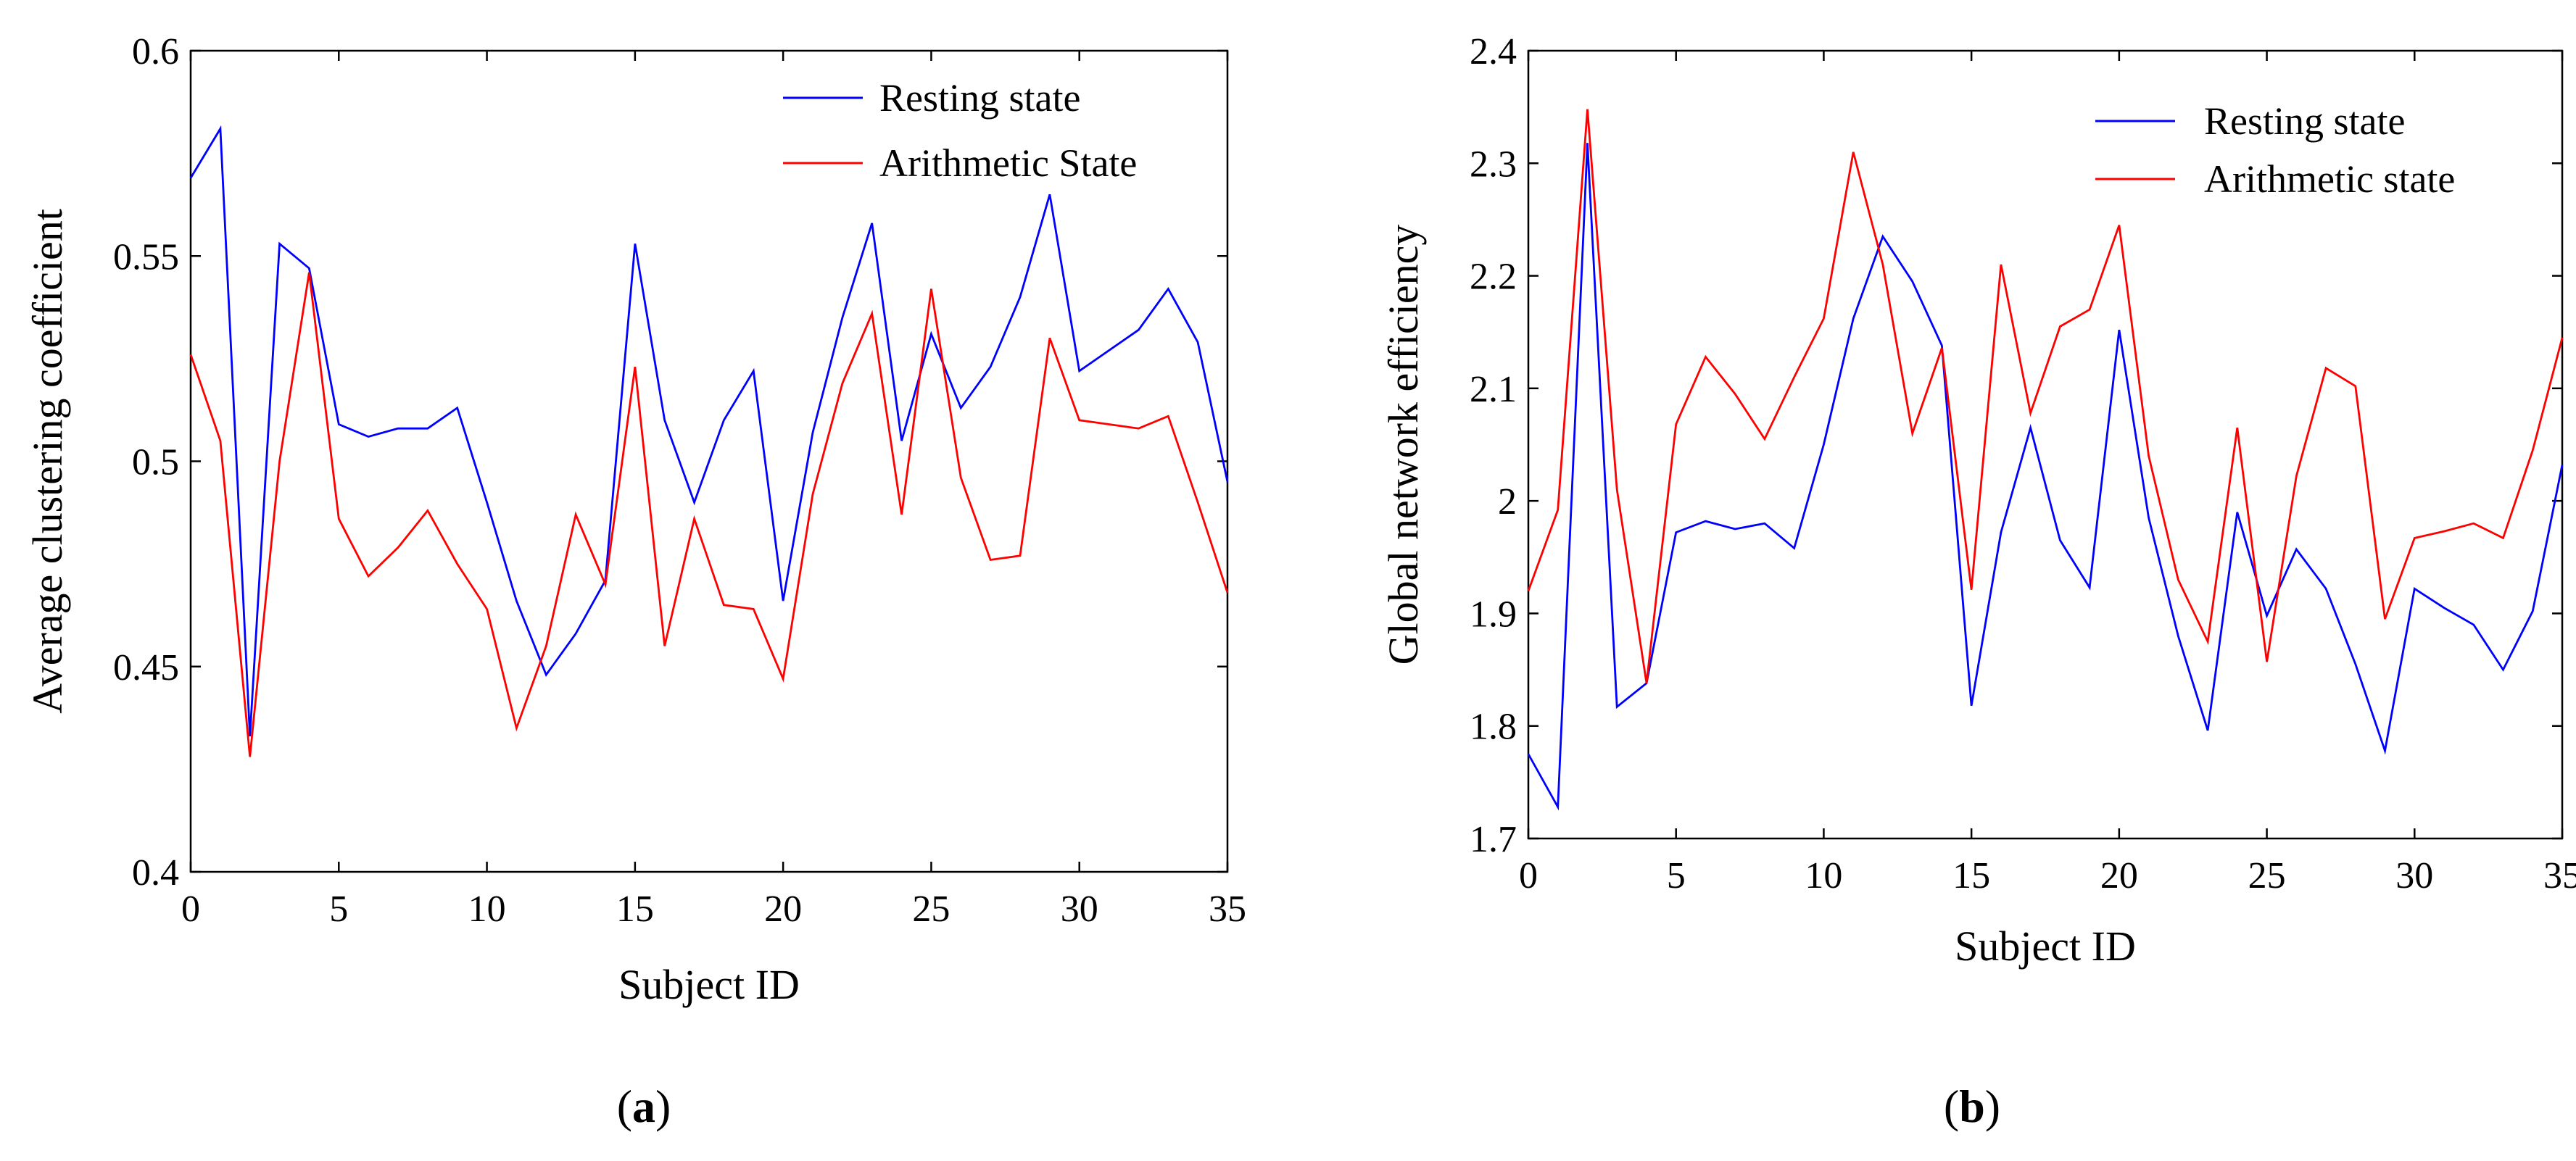 The image size is (2576, 1161). What do you see at coordinates (1494, 839) in the screenshot?
I see `panel-b-y-tick-label: 1.7` at bounding box center [1494, 839].